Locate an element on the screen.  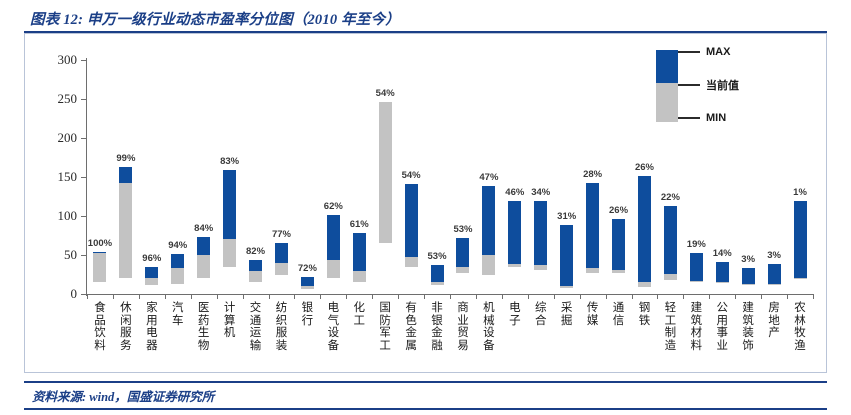
bar-value-label: 54% is located at coordinates (411, 176).